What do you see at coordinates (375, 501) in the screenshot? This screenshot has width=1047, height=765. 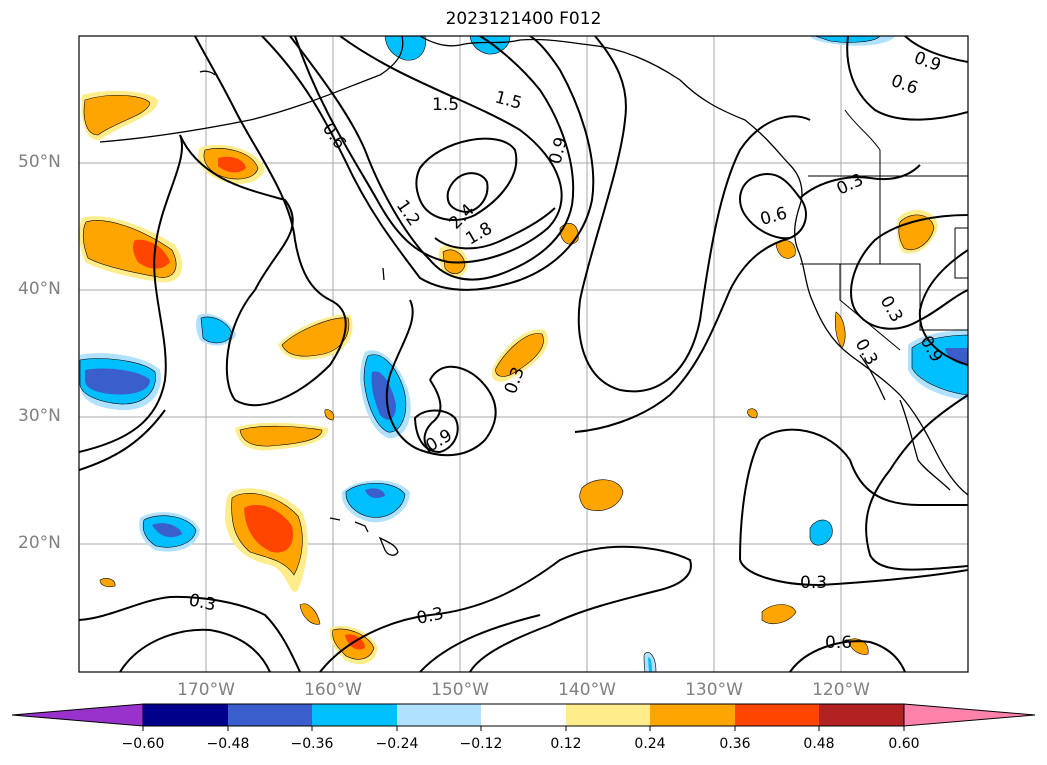 I see `negative-anomaly-hawaii` at bounding box center [375, 501].